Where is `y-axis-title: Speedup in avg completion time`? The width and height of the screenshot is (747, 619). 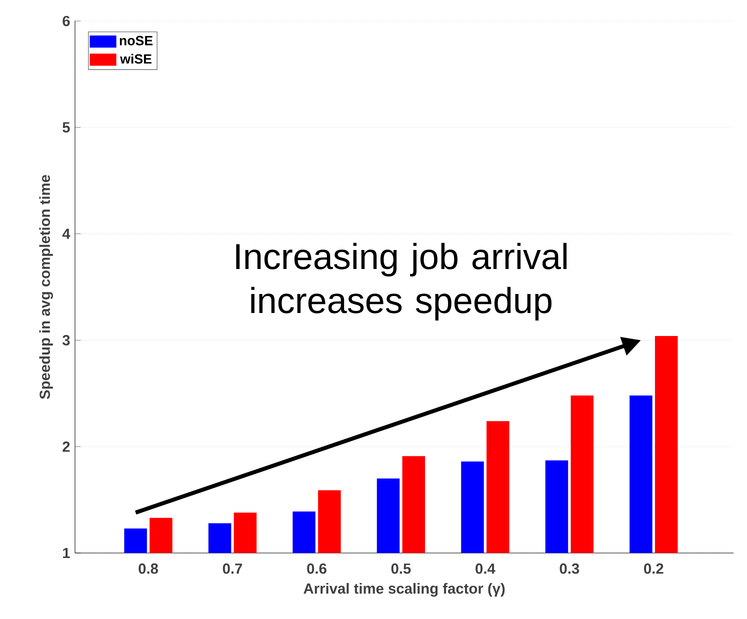 y-axis-title: Speedup in avg completion time is located at coordinates (46, 287).